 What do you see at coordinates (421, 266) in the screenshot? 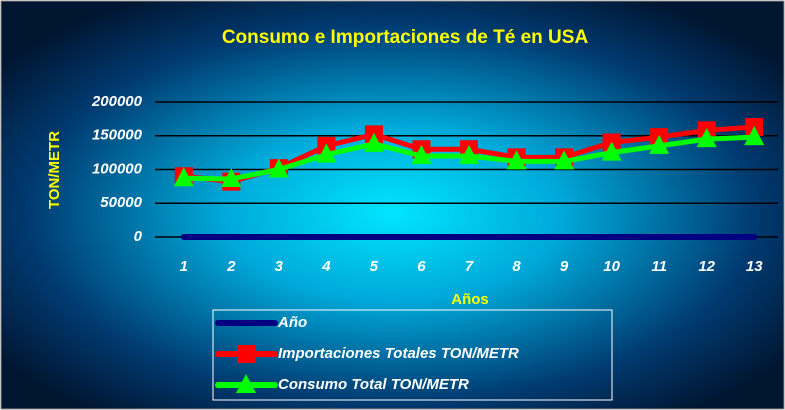
I see `x-tick-label: 6` at bounding box center [421, 266].